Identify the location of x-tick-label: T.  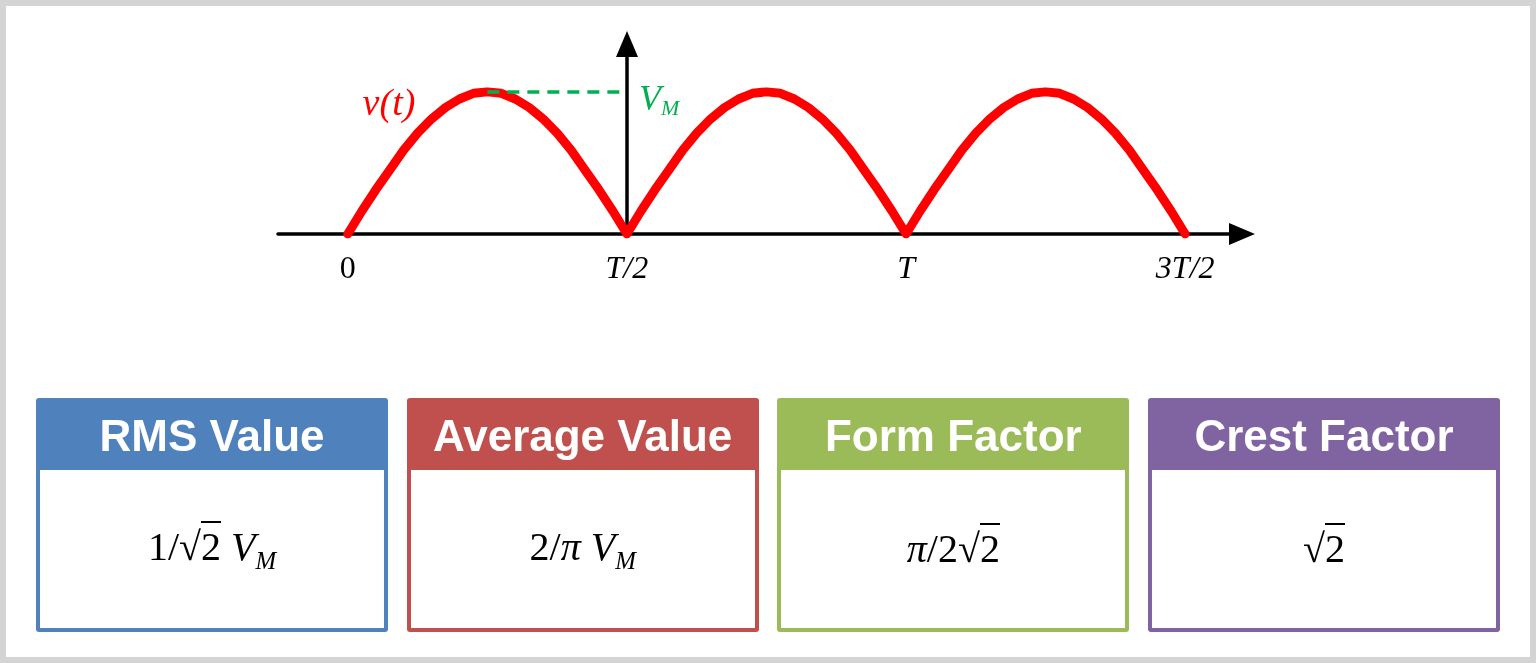
(907, 267).